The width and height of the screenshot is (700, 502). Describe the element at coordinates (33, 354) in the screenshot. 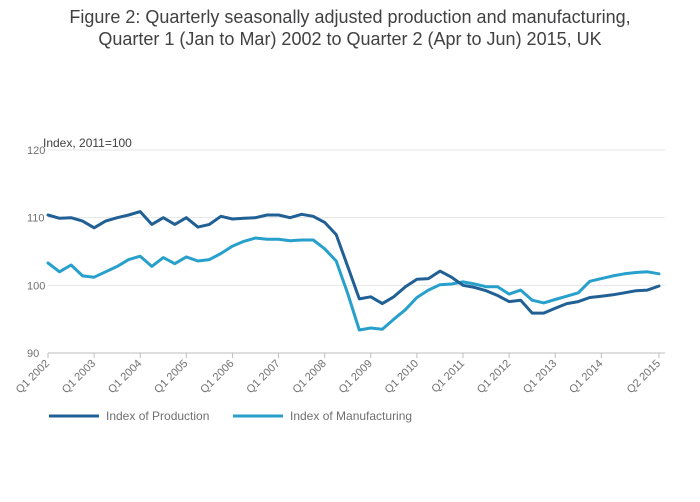

I see `y-tick-label: 90` at that location.